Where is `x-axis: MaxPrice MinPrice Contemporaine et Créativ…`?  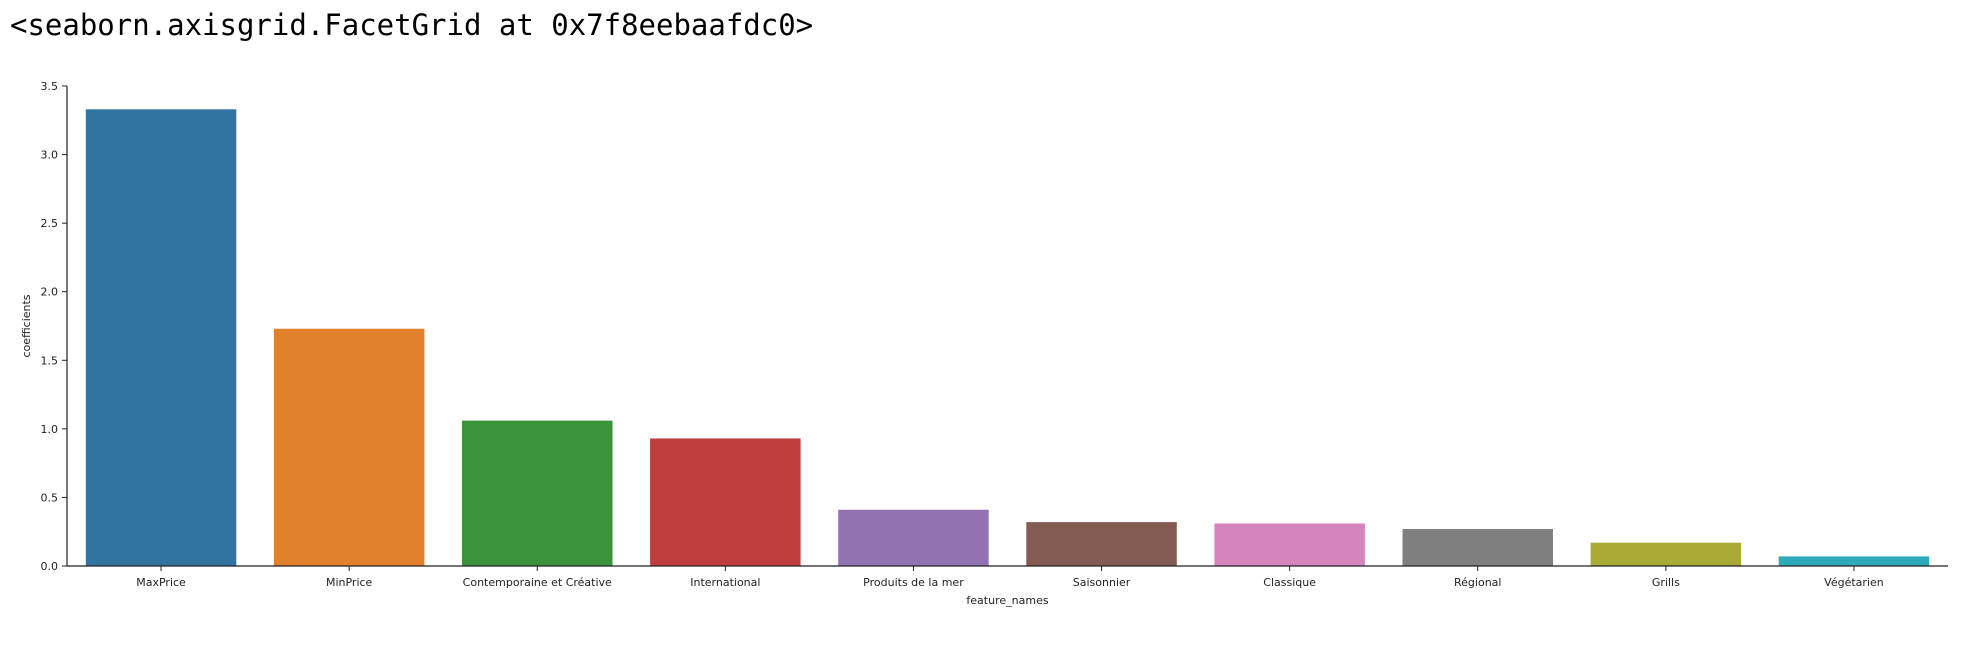
x-axis: MaxPrice MinPrice Contemporaine et Créativ… is located at coordinates (1007, 577).